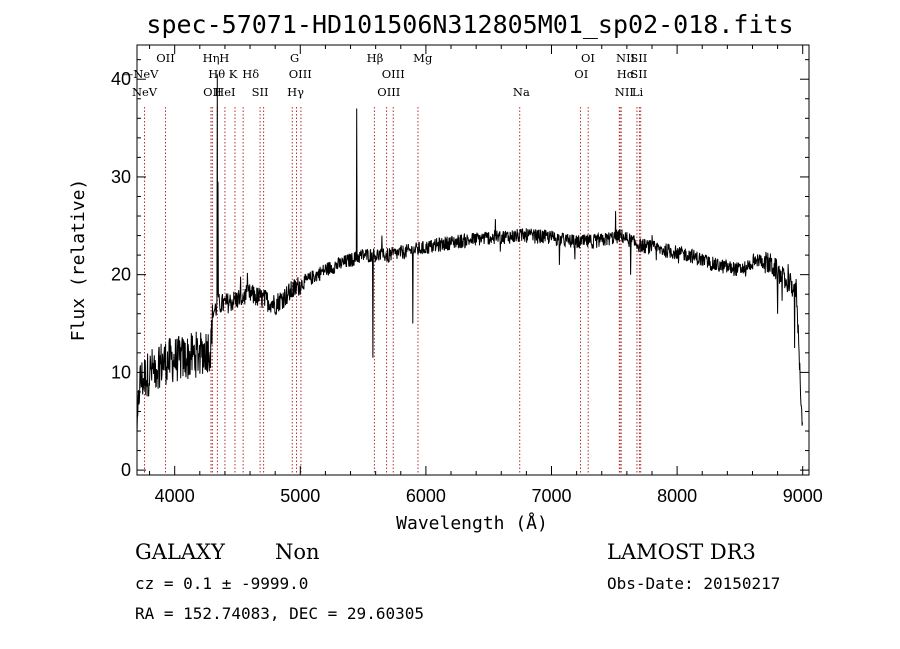 The image size is (900, 649). Describe the element at coordinates (250, 74) in the screenshot. I see `spectral-line-label: Hδ` at that location.